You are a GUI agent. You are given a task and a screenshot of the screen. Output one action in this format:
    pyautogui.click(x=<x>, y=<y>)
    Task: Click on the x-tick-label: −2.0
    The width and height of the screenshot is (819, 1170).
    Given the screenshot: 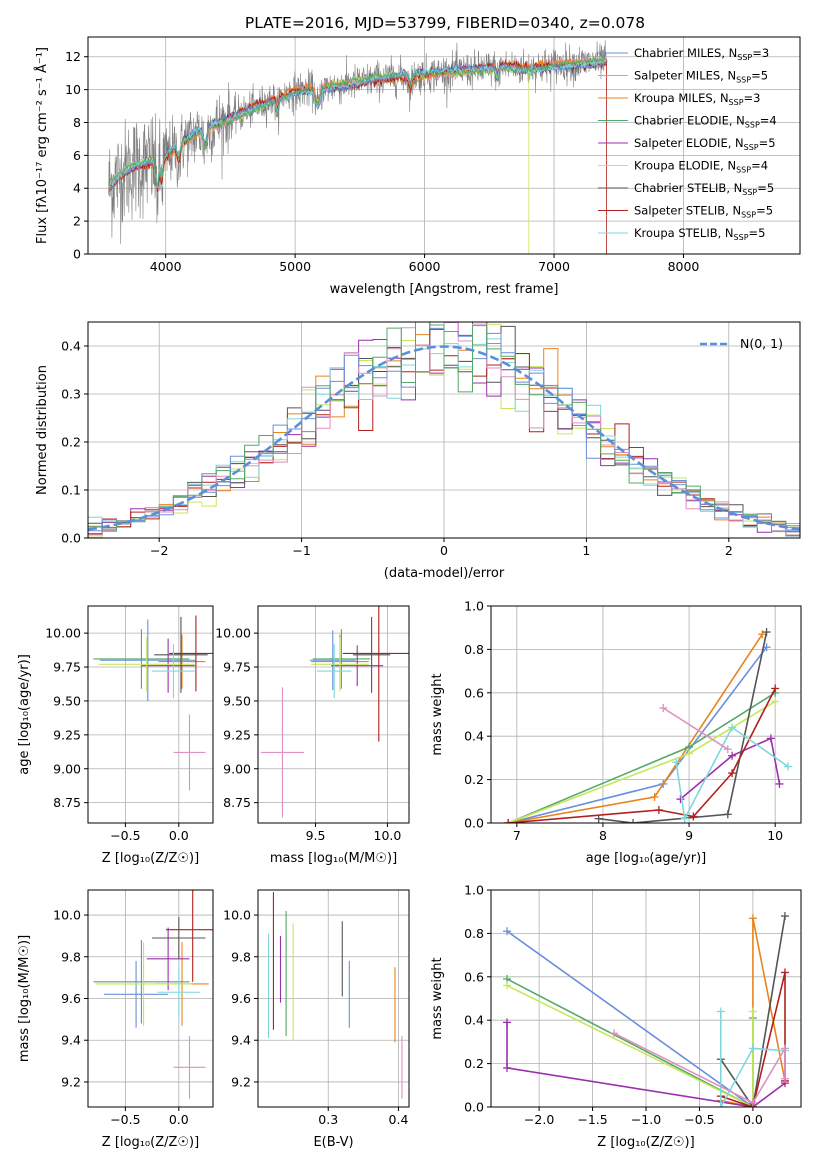 What is the action you would take?
    pyautogui.click(x=539, y=1119)
    